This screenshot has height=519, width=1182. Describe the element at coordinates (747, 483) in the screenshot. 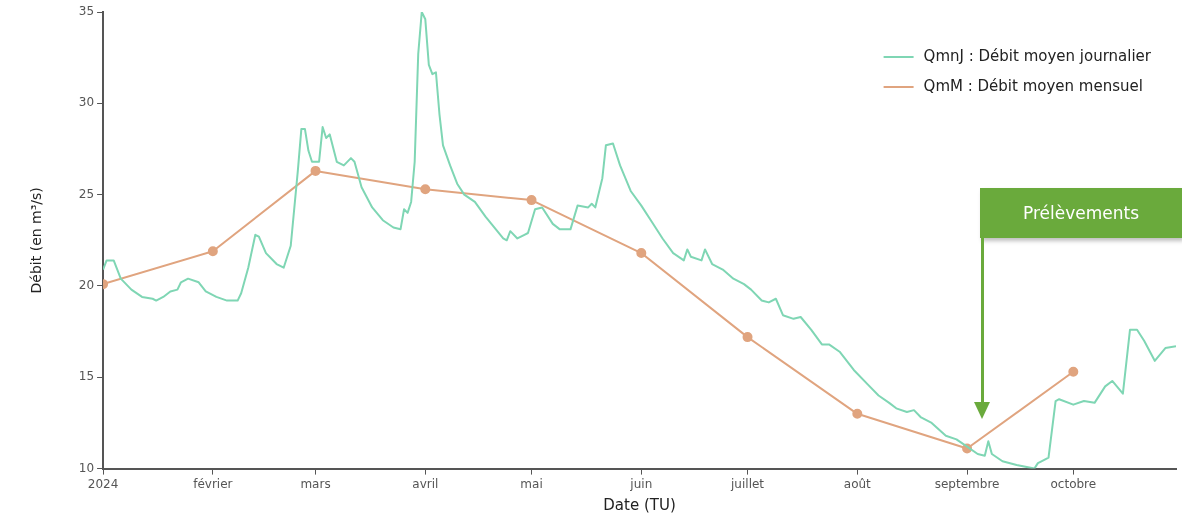

I see `x-tick-label: juillet` at that location.